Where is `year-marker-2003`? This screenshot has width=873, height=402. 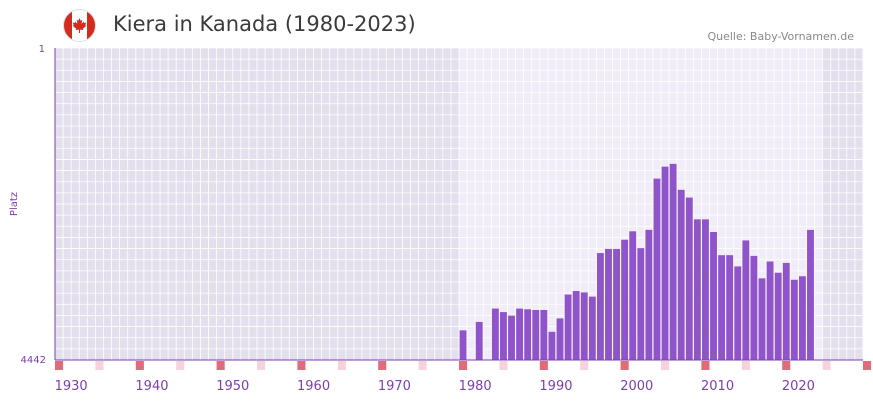
year-marker-2003 is located at coordinates (665, 365).